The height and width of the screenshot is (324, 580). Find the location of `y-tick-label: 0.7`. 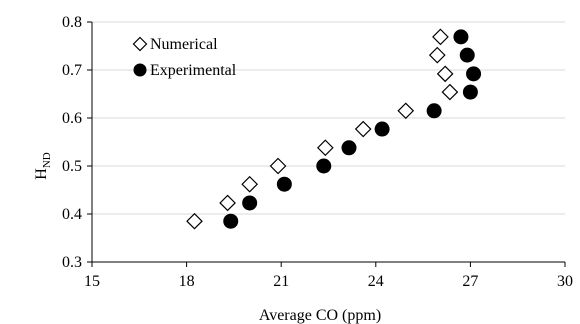

y-tick-label: 0.7 is located at coordinates (72, 70).